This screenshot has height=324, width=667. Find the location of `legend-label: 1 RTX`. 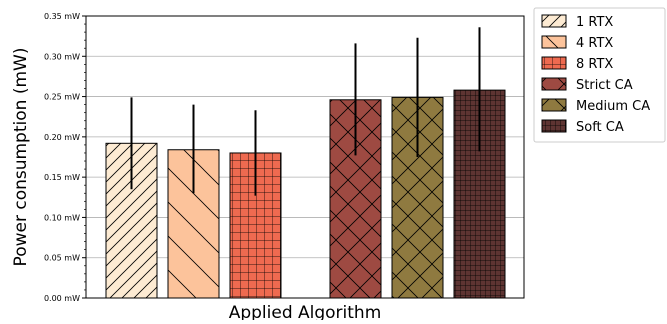

legend-label: 1 RTX is located at coordinates (594, 22).